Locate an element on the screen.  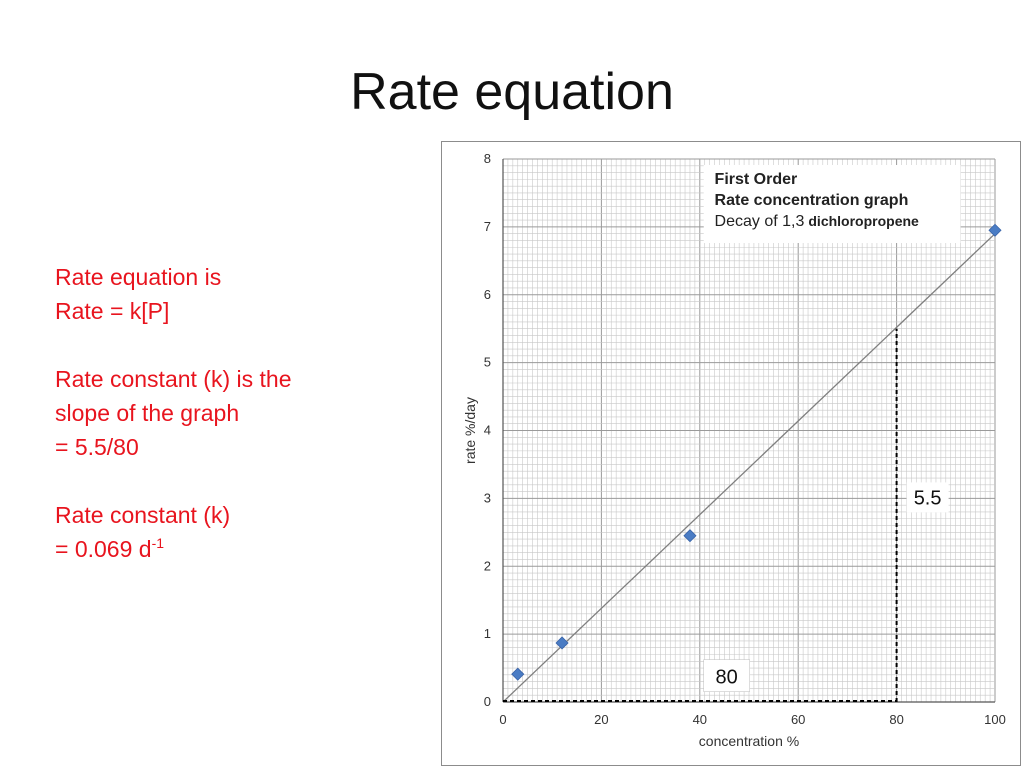
rise-label: 5.5 is located at coordinates (928, 498).